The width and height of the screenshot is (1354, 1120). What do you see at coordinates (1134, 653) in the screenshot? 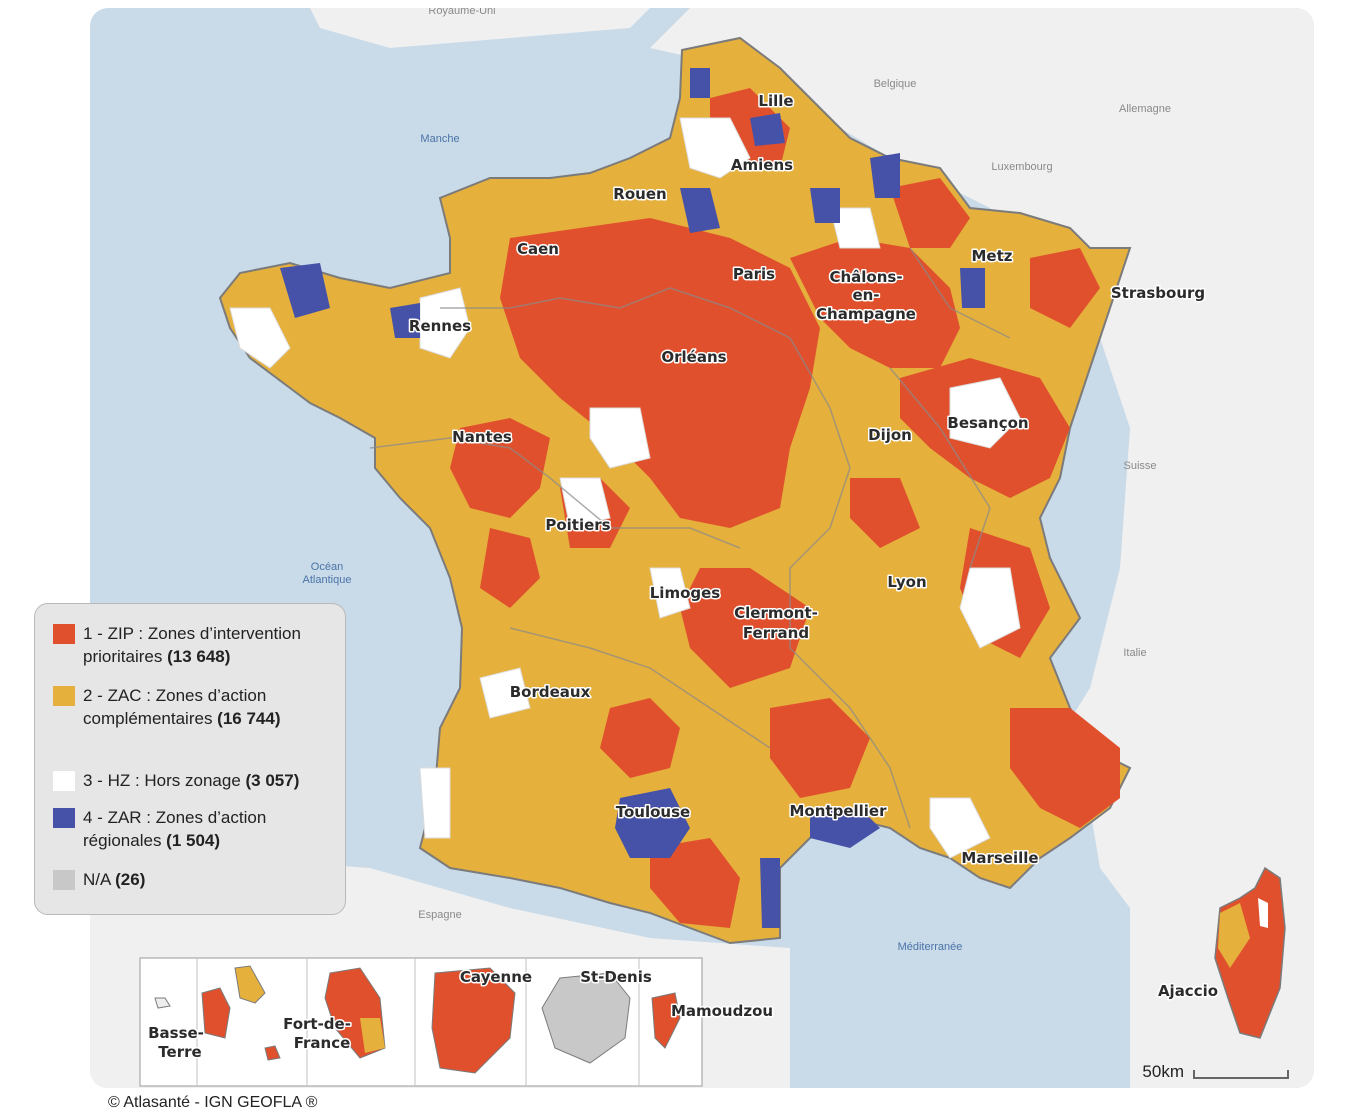
I see `country-label: Italie` at bounding box center [1134, 653].